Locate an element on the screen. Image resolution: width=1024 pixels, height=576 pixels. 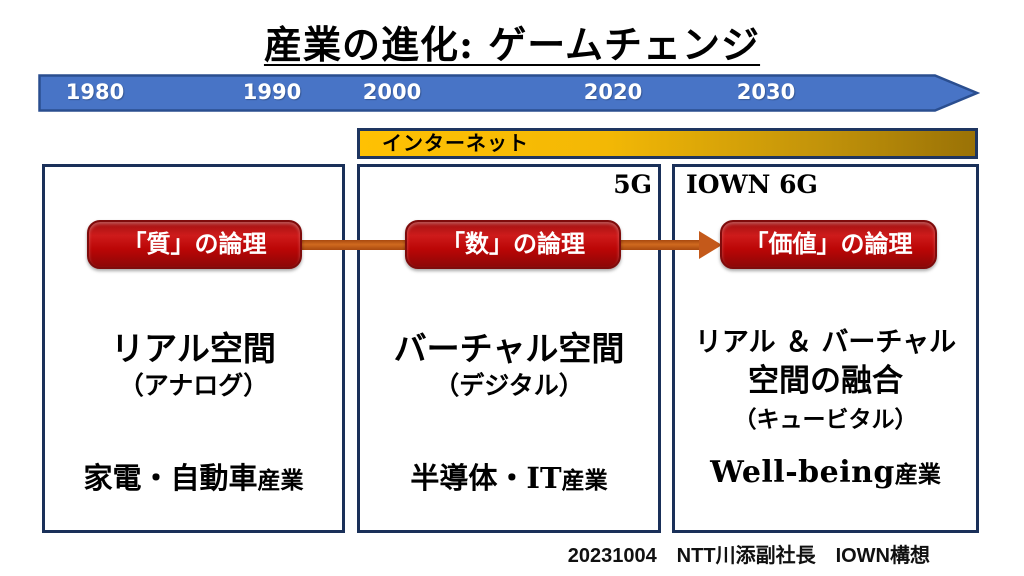
space-sub-label-qubital: （キュービタル） is located at coordinates (825, 419).